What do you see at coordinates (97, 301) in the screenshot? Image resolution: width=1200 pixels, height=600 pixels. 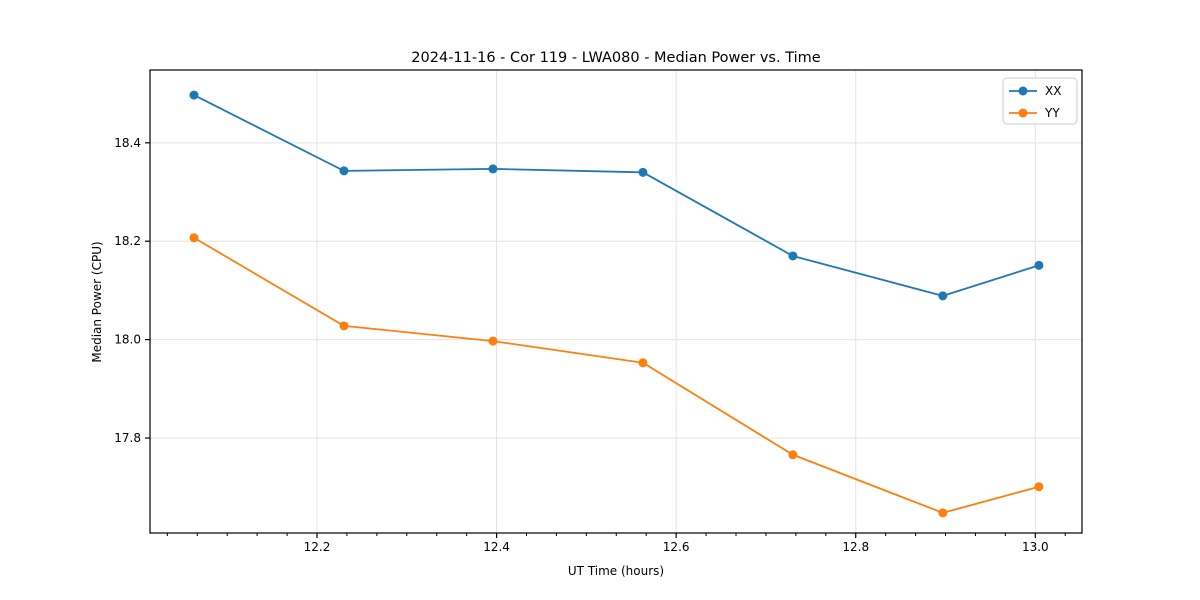 I see `y-axis-label: Median Power (CPU)` at bounding box center [97, 301].